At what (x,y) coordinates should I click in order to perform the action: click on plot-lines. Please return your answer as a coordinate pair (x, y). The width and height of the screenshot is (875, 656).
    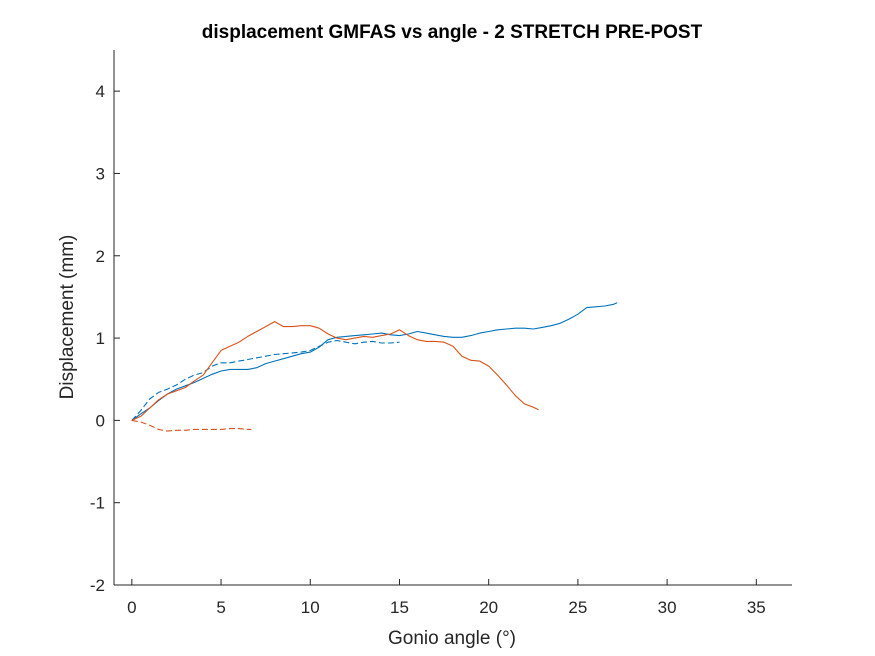
    Looking at the image, I should click on (374, 367).